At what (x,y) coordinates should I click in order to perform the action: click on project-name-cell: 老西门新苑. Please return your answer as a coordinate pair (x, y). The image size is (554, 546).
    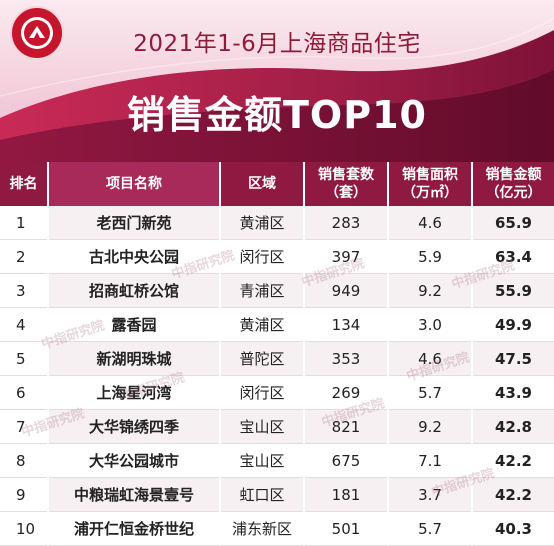
    Looking at the image, I should click on (134, 223).